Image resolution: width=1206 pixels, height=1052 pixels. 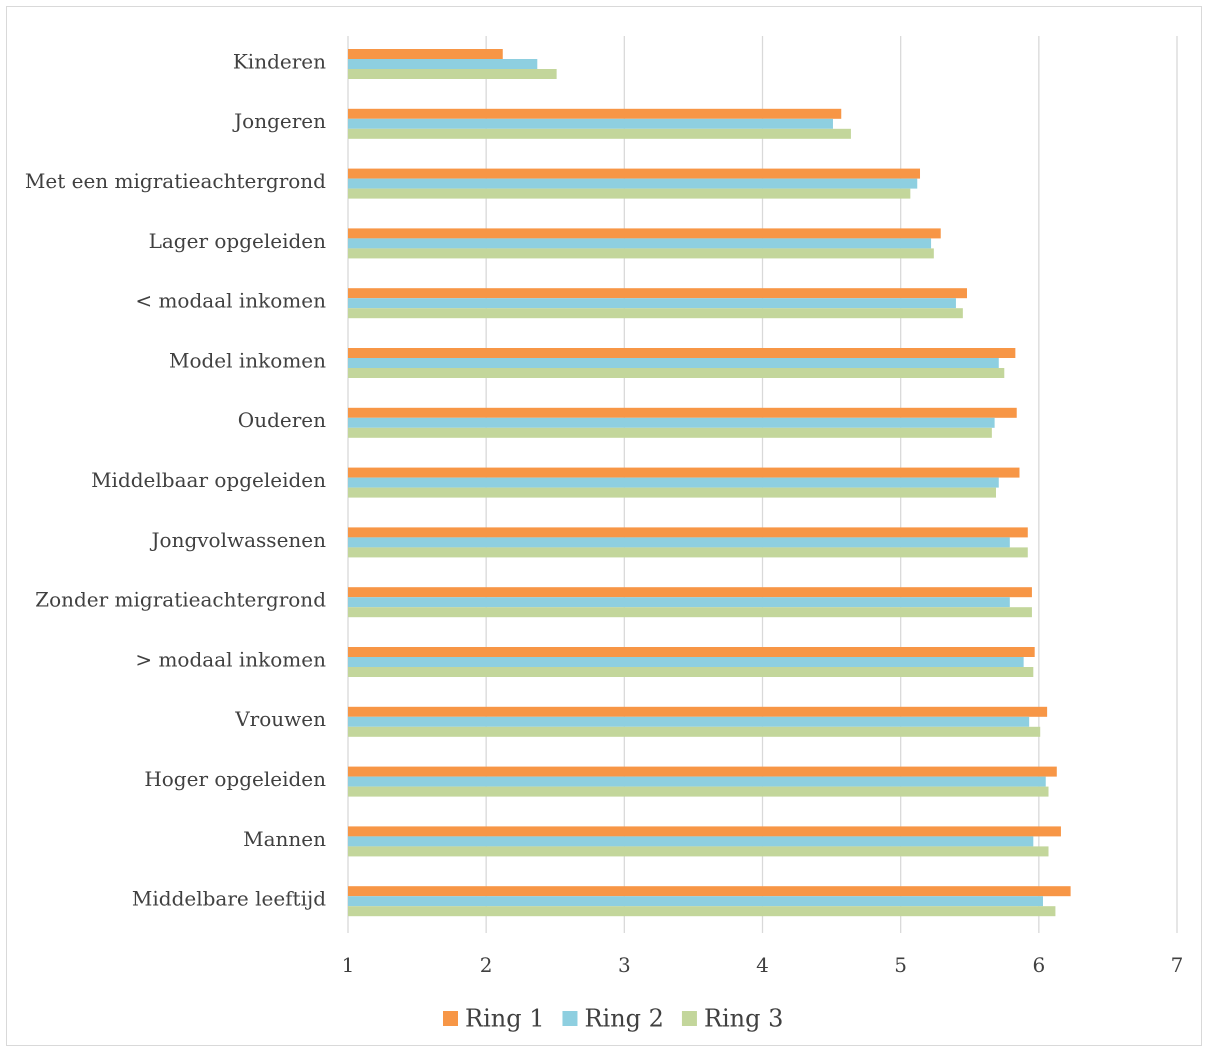 I want to click on legend-label: Ring 1, so click(x=504, y=1019).